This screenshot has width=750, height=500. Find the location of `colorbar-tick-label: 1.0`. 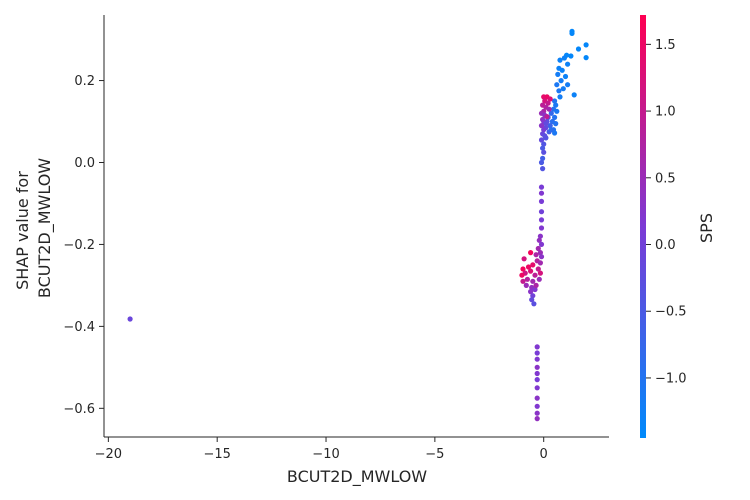

colorbar-tick-label: 1.0 is located at coordinates (665, 112).